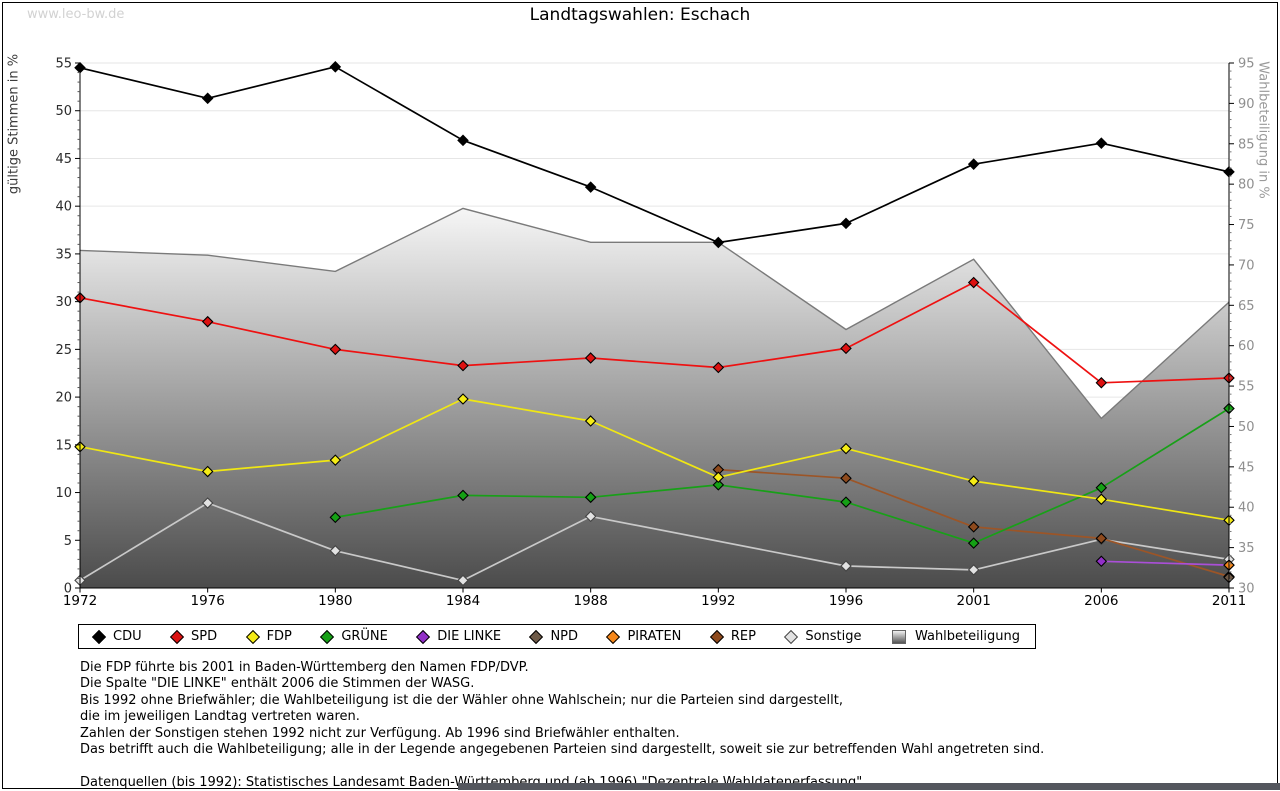 This screenshot has height=791, width=1280. What do you see at coordinates (640, 15) in the screenshot?
I see `page-title: Landtagswahlen: Eschach` at bounding box center [640, 15].